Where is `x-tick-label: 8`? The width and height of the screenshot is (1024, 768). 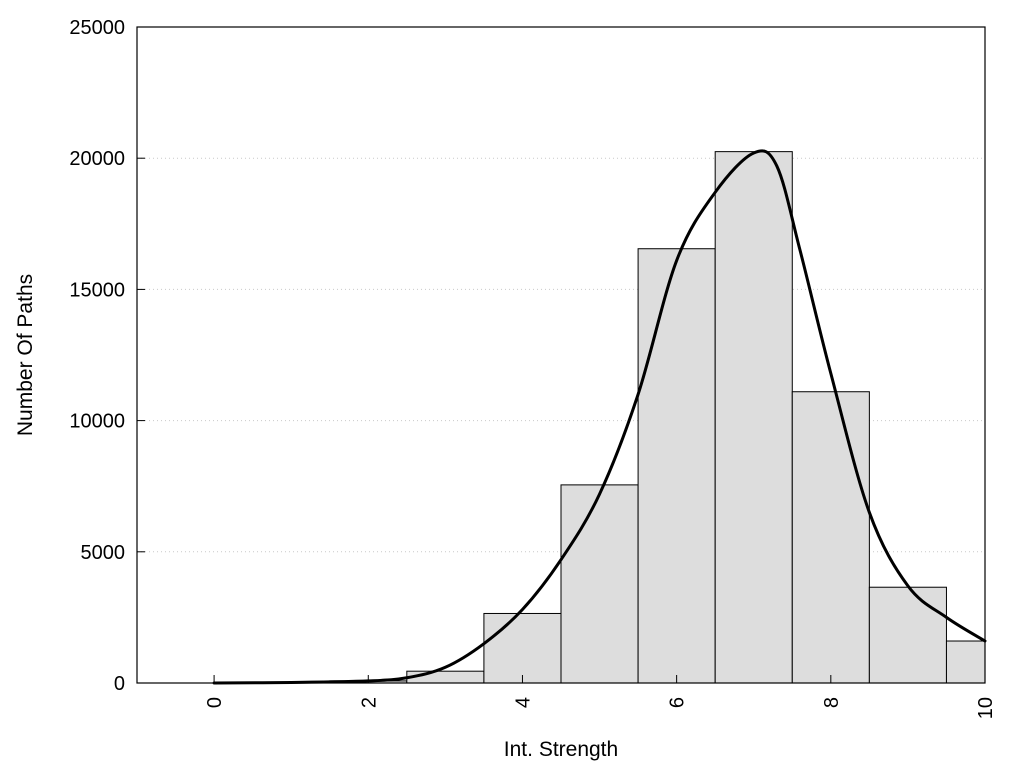
x-tick-label: 8 is located at coordinates (832, 702).